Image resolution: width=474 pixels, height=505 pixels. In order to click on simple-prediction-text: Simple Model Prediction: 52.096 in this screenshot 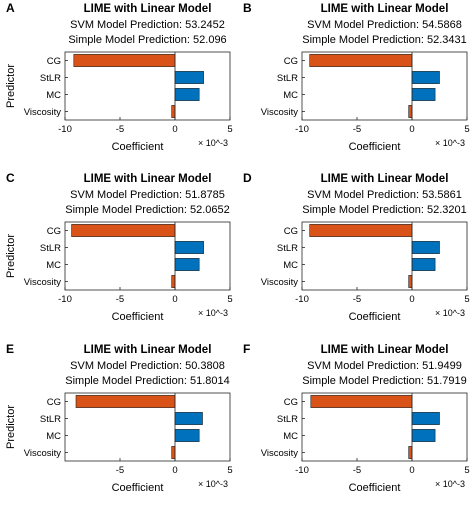, I will do `click(147, 40)`.